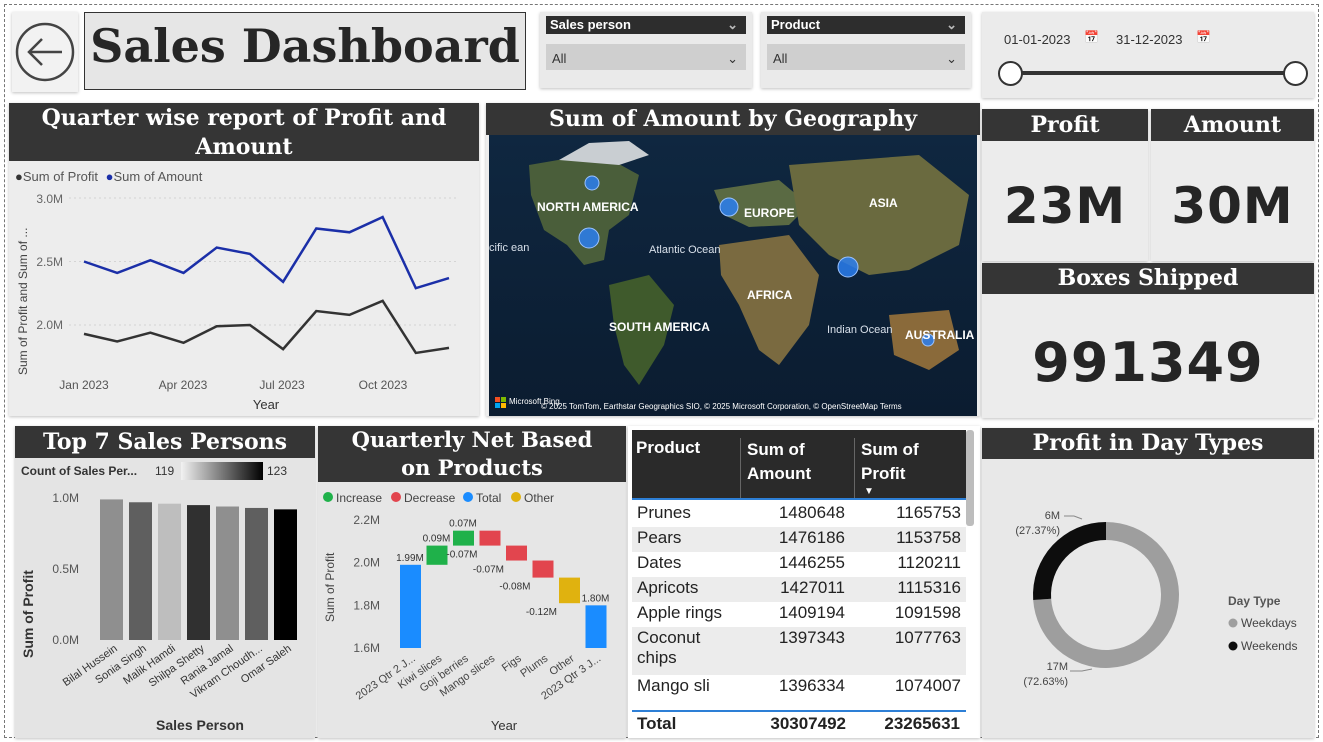  What do you see at coordinates (799, 614) in the screenshot?
I see `table-row: Apple rings 1409194 1091598` at bounding box center [799, 614].